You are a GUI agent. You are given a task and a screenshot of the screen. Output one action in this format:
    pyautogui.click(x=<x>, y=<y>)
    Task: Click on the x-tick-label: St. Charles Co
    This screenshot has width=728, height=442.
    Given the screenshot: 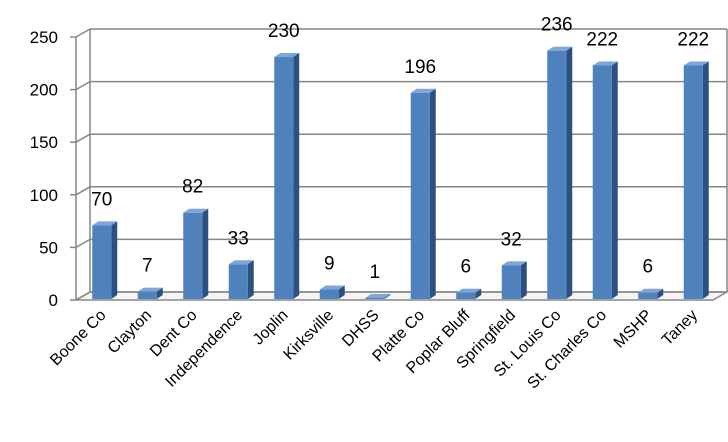 What is the action you would take?
    pyautogui.click(x=567, y=350)
    